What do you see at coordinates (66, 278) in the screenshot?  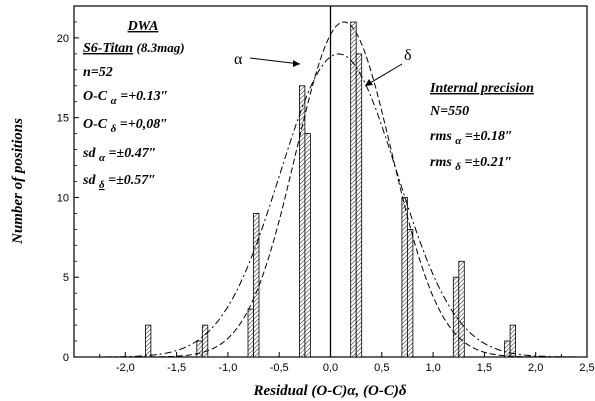 I see `y-tick-label: 5` at bounding box center [66, 278].